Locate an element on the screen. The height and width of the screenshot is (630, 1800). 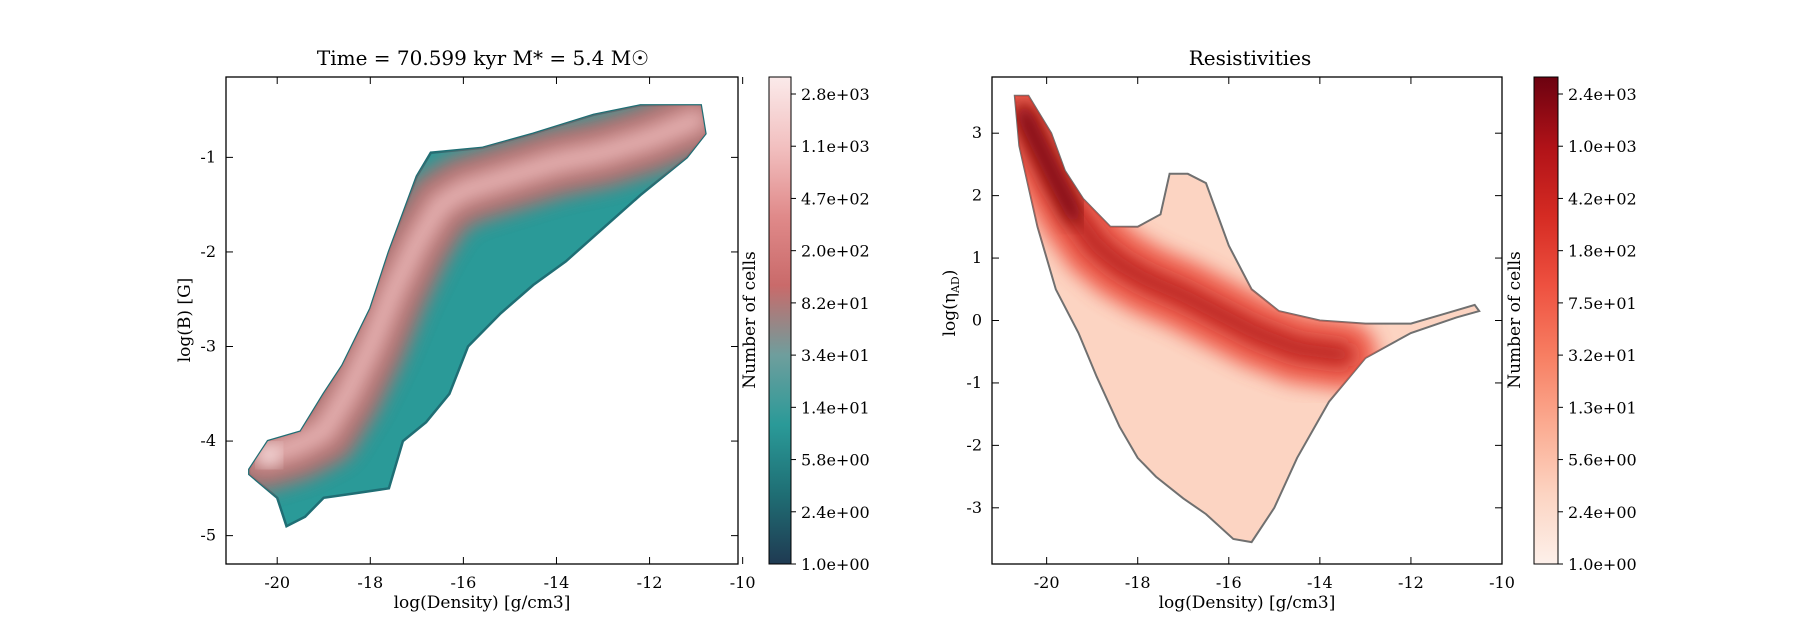
colorbar-tick-label: 5.8e+00 is located at coordinates (835, 460).